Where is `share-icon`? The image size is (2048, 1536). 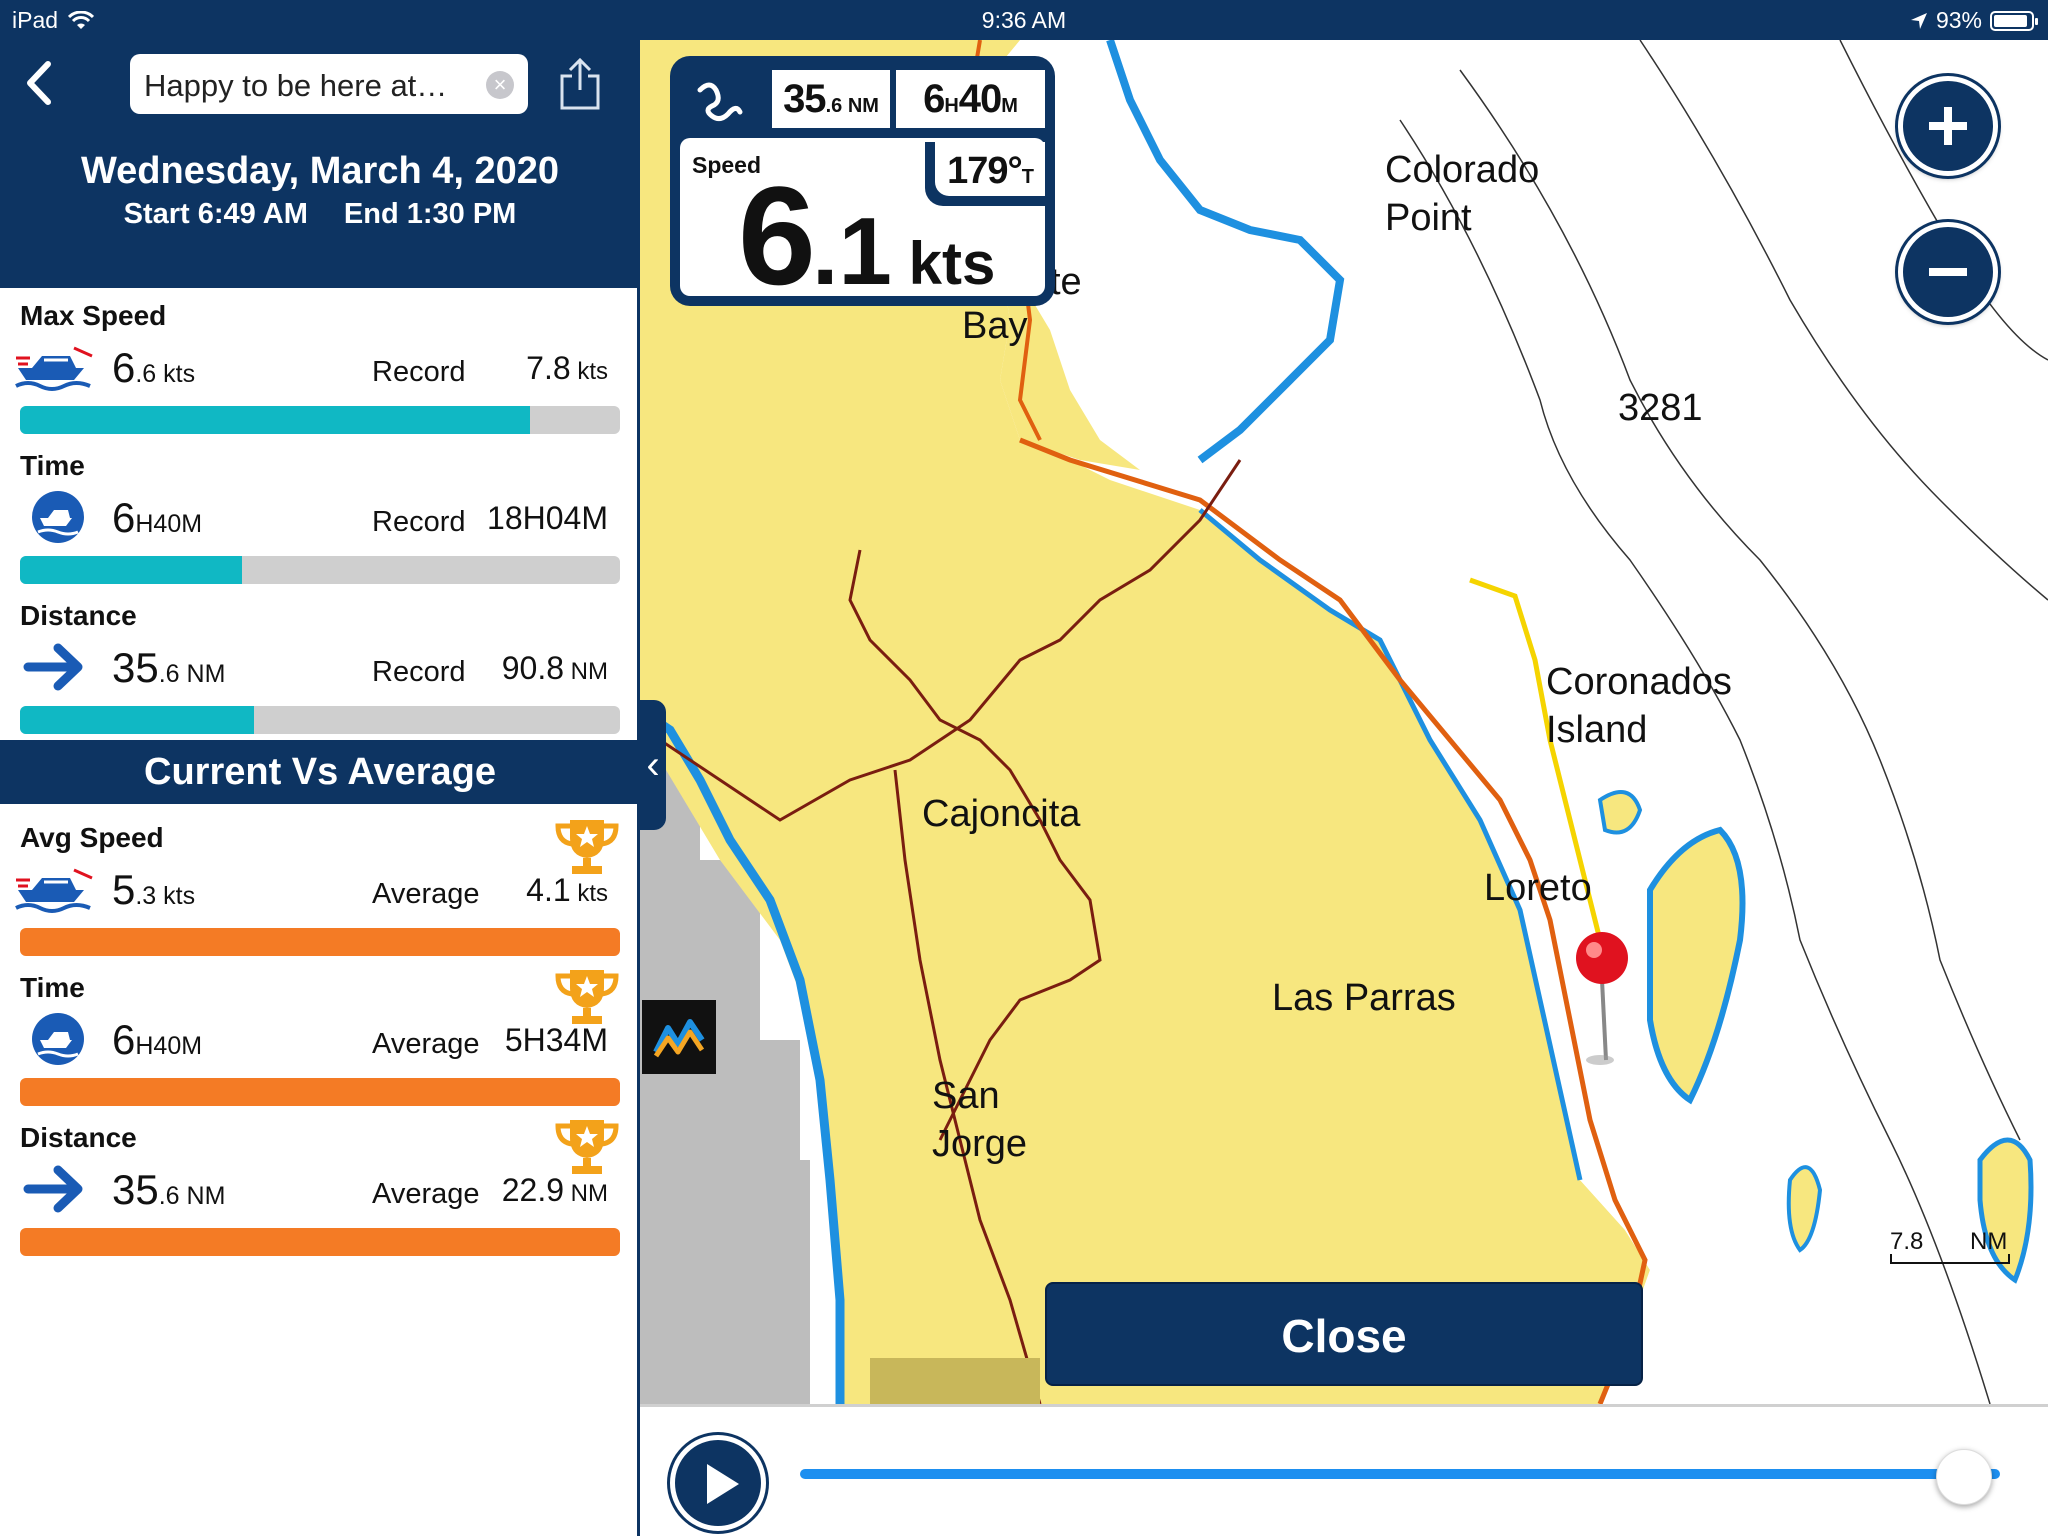
share-icon is located at coordinates (580, 84).